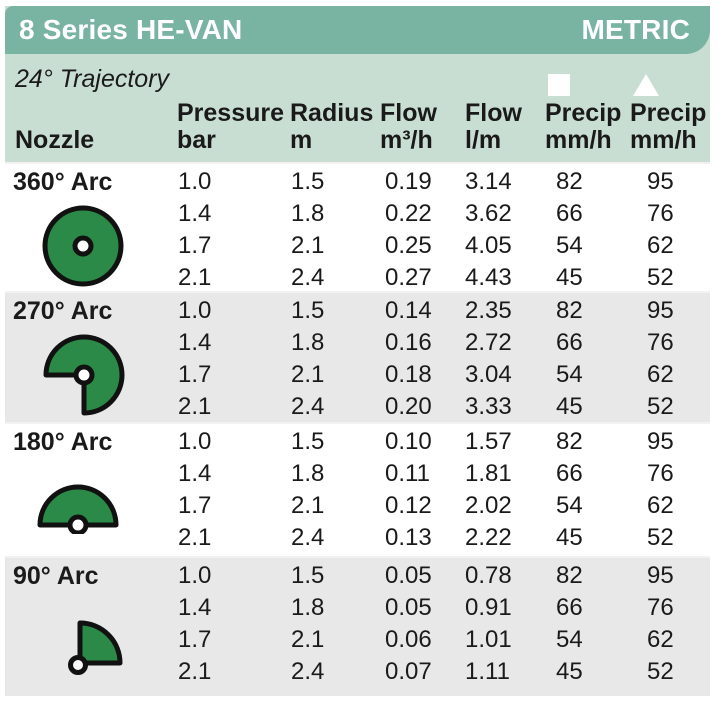 The image size is (723, 708). What do you see at coordinates (488, 213) in the screenshot?
I see `value-cell: 3.62` at bounding box center [488, 213].